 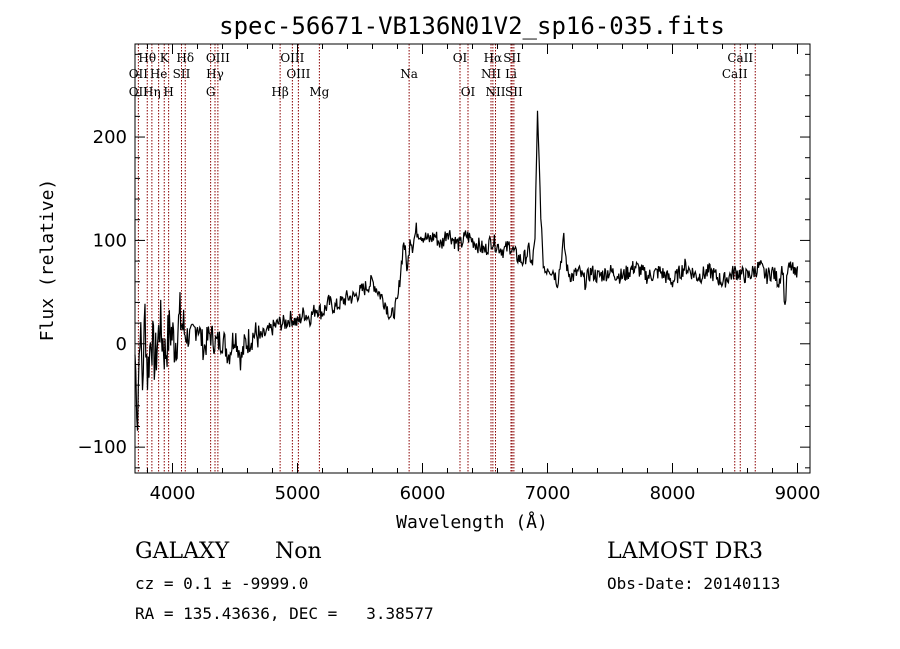 What do you see at coordinates (284, 613) in the screenshot?
I see `coordinates: RA = 135.43636, DEC = 3.38577` at bounding box center [284, 613].